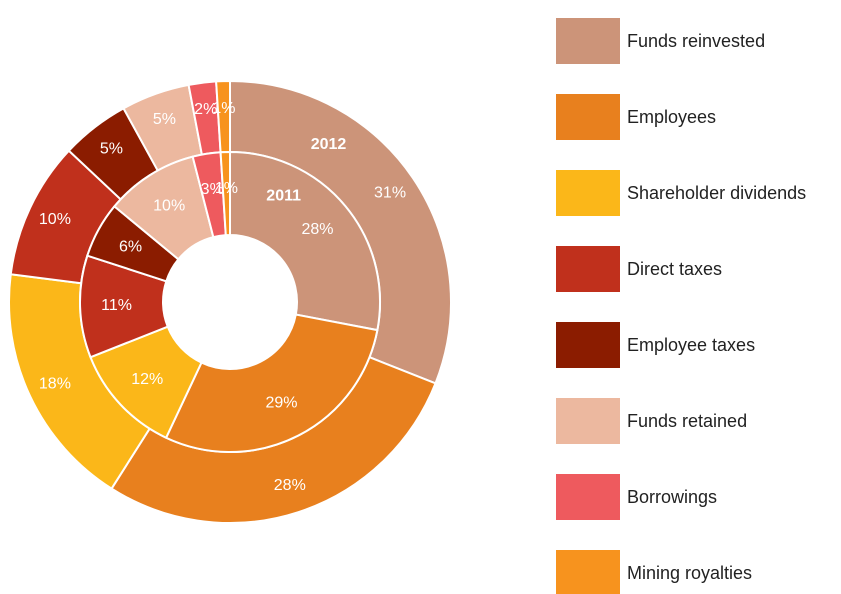  What do you see at coordinates (116, 305) in the screenshot?
I see `data-label: 11%` at bounding box center [116, 305].